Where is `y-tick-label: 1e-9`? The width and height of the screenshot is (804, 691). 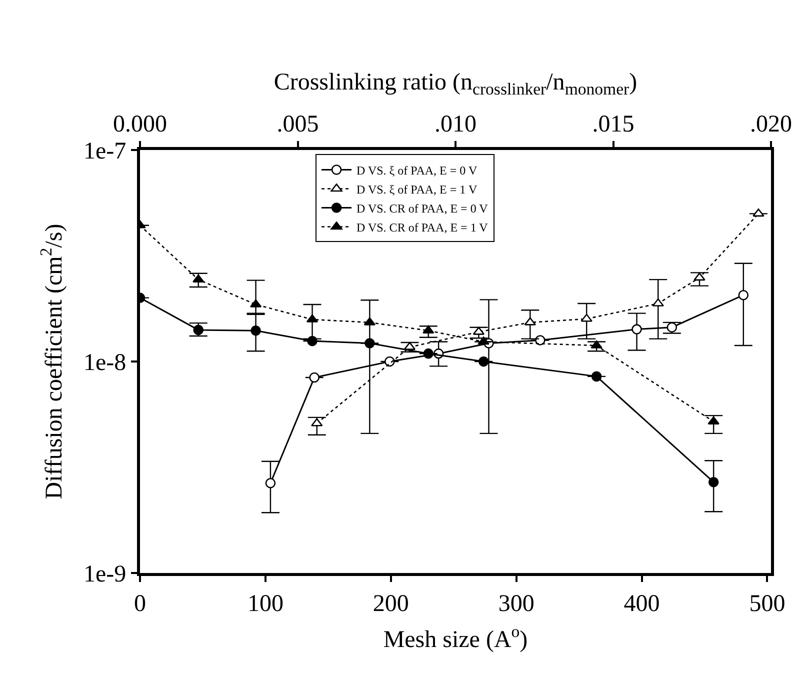 y-tick-label: 1e-9 is located at coordinates (105, 574).